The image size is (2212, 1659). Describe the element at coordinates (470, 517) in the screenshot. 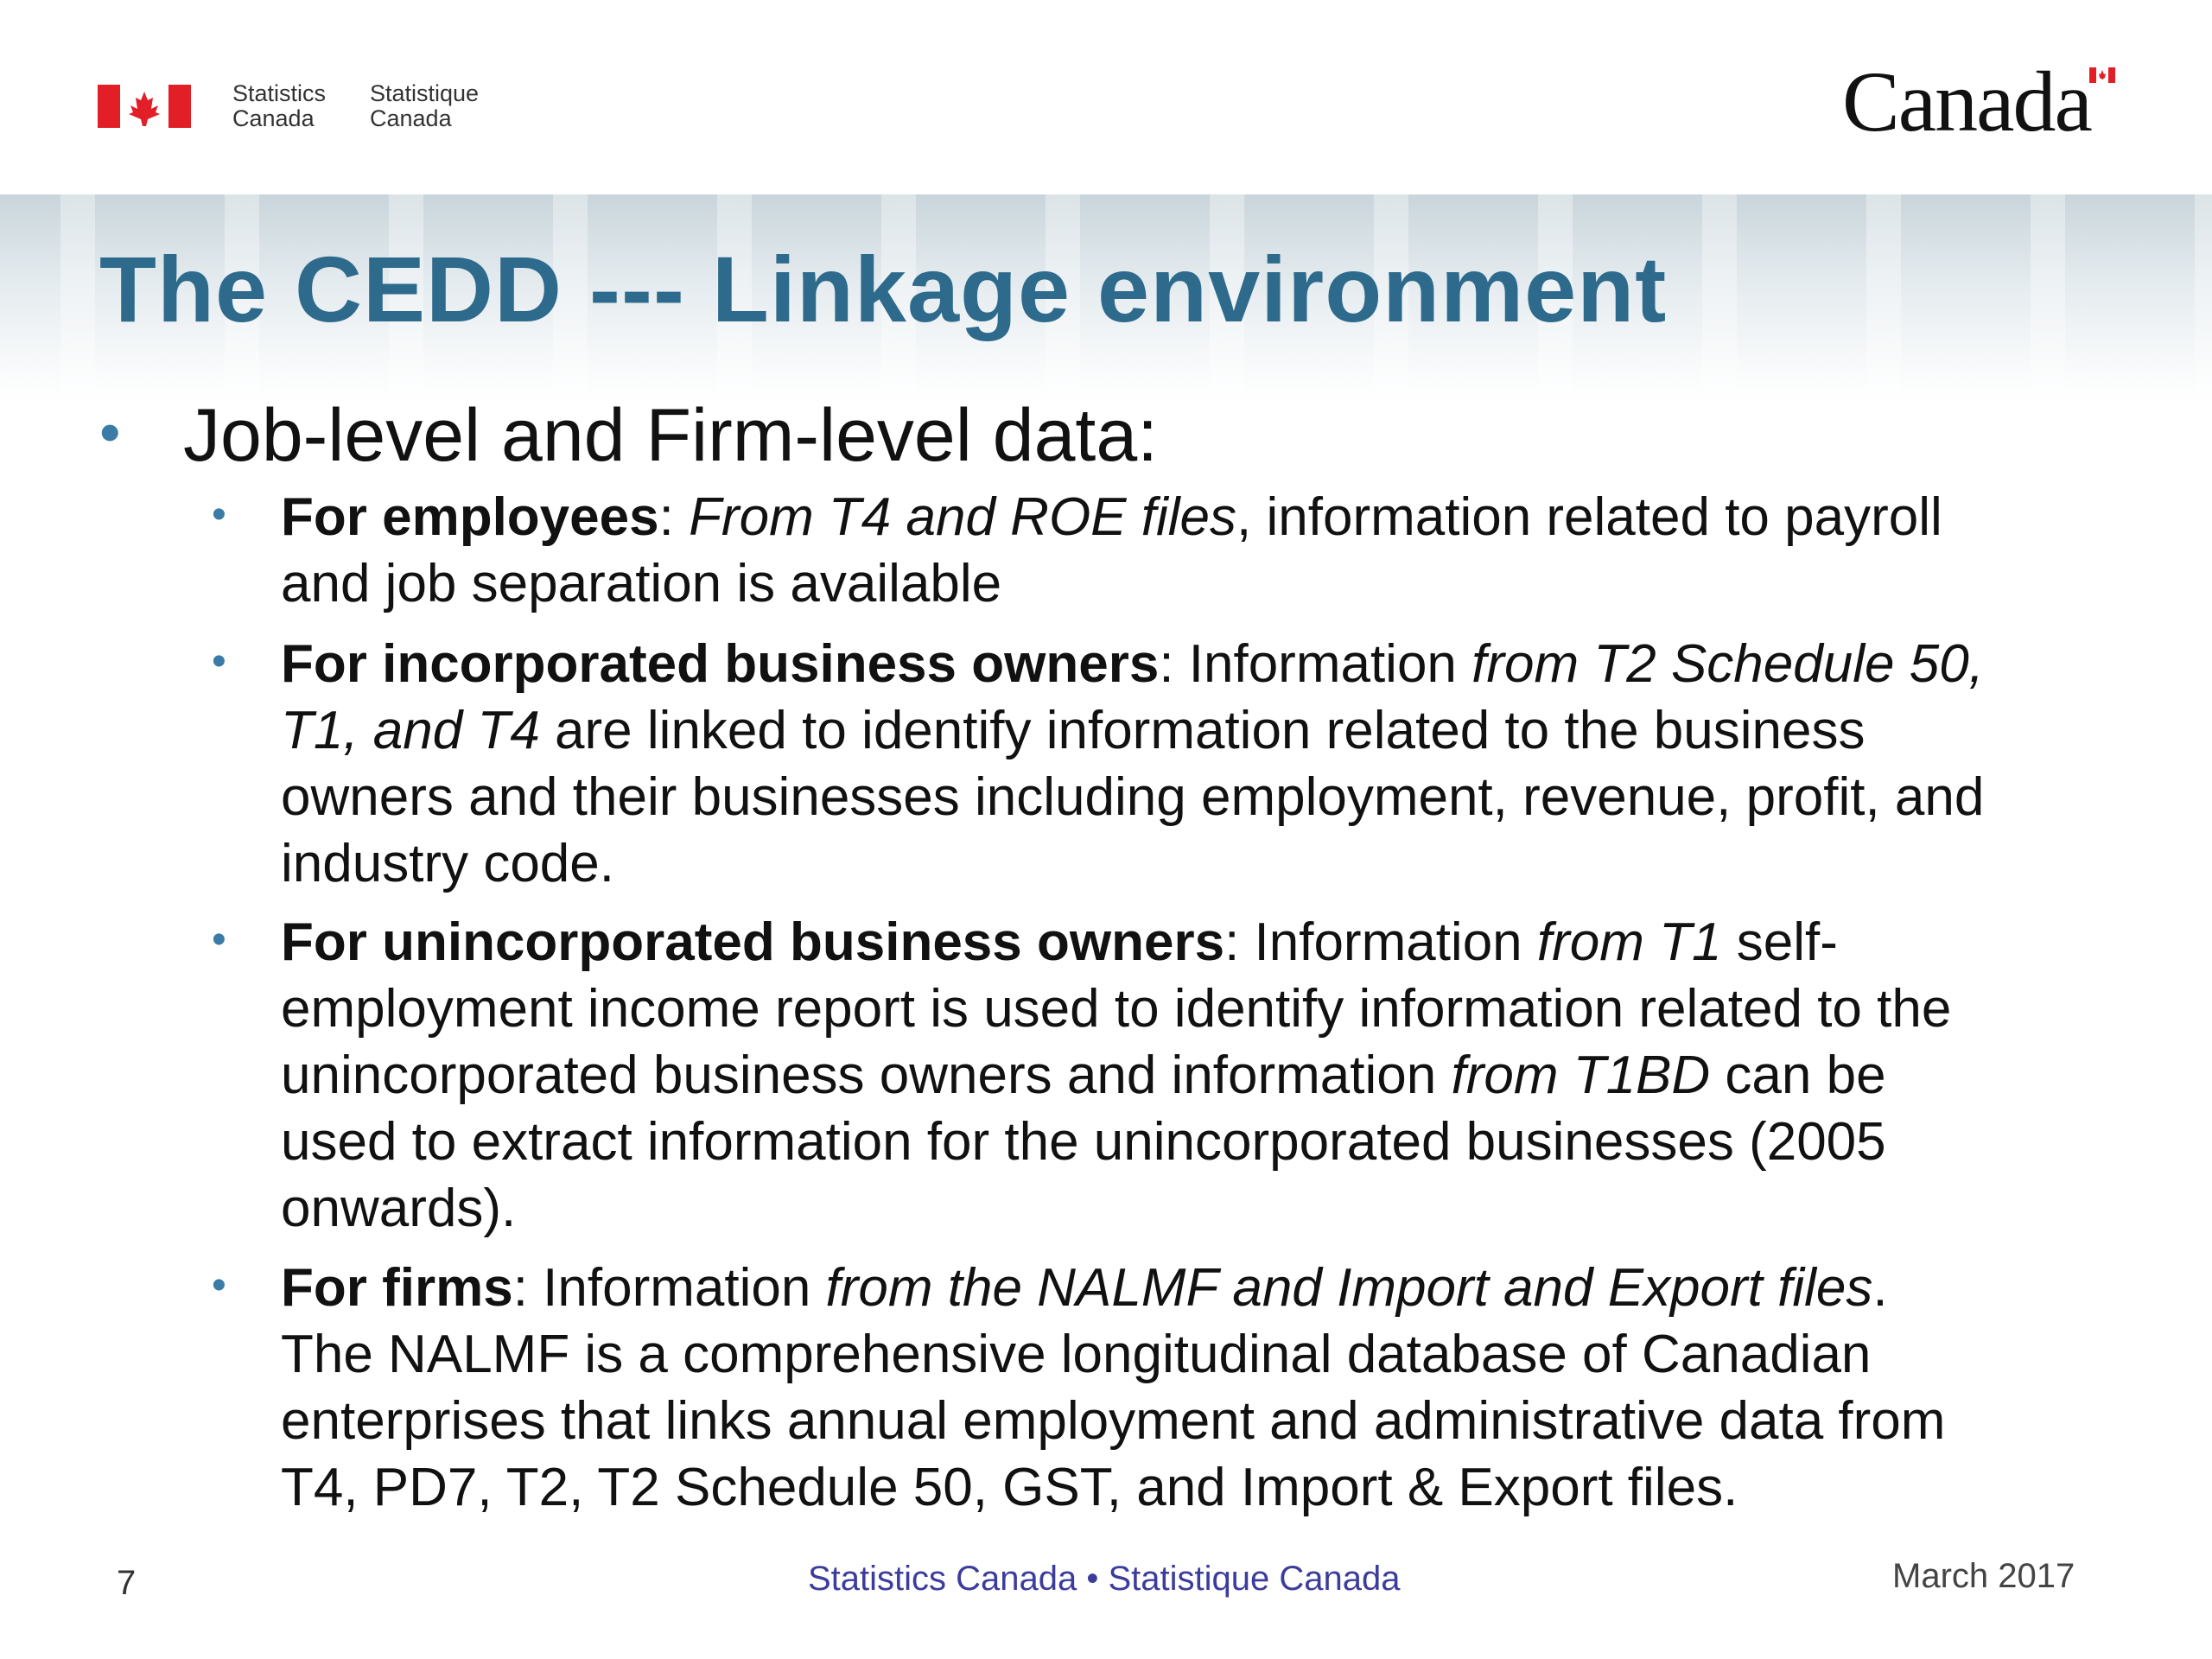

I see `bold-label: For employees` at that location.